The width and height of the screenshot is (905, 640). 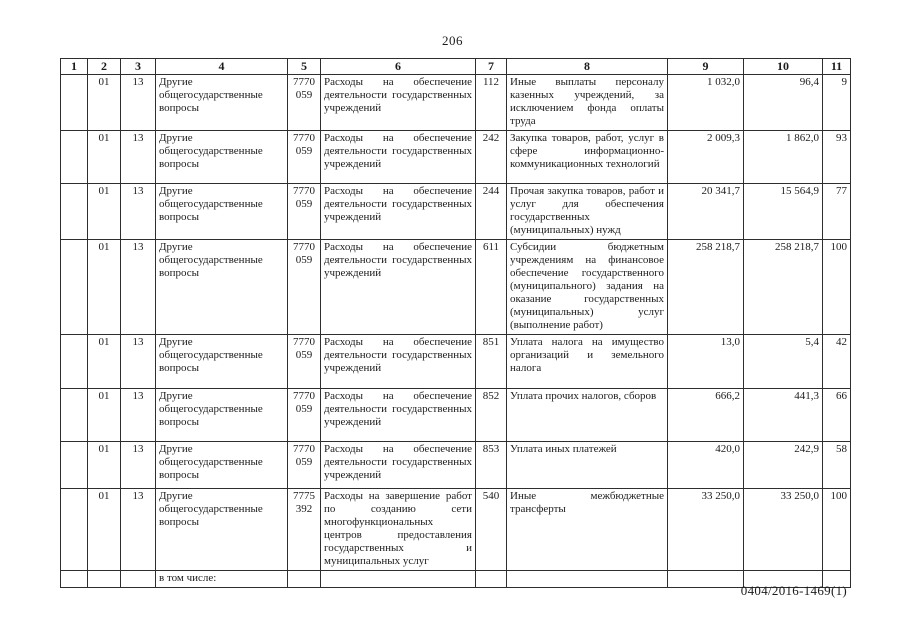 What do you see at coordinates (705, 211) in the screenshot?
I see `cell-plan-amount: 20 341,7` at bounding box center [705, 211].